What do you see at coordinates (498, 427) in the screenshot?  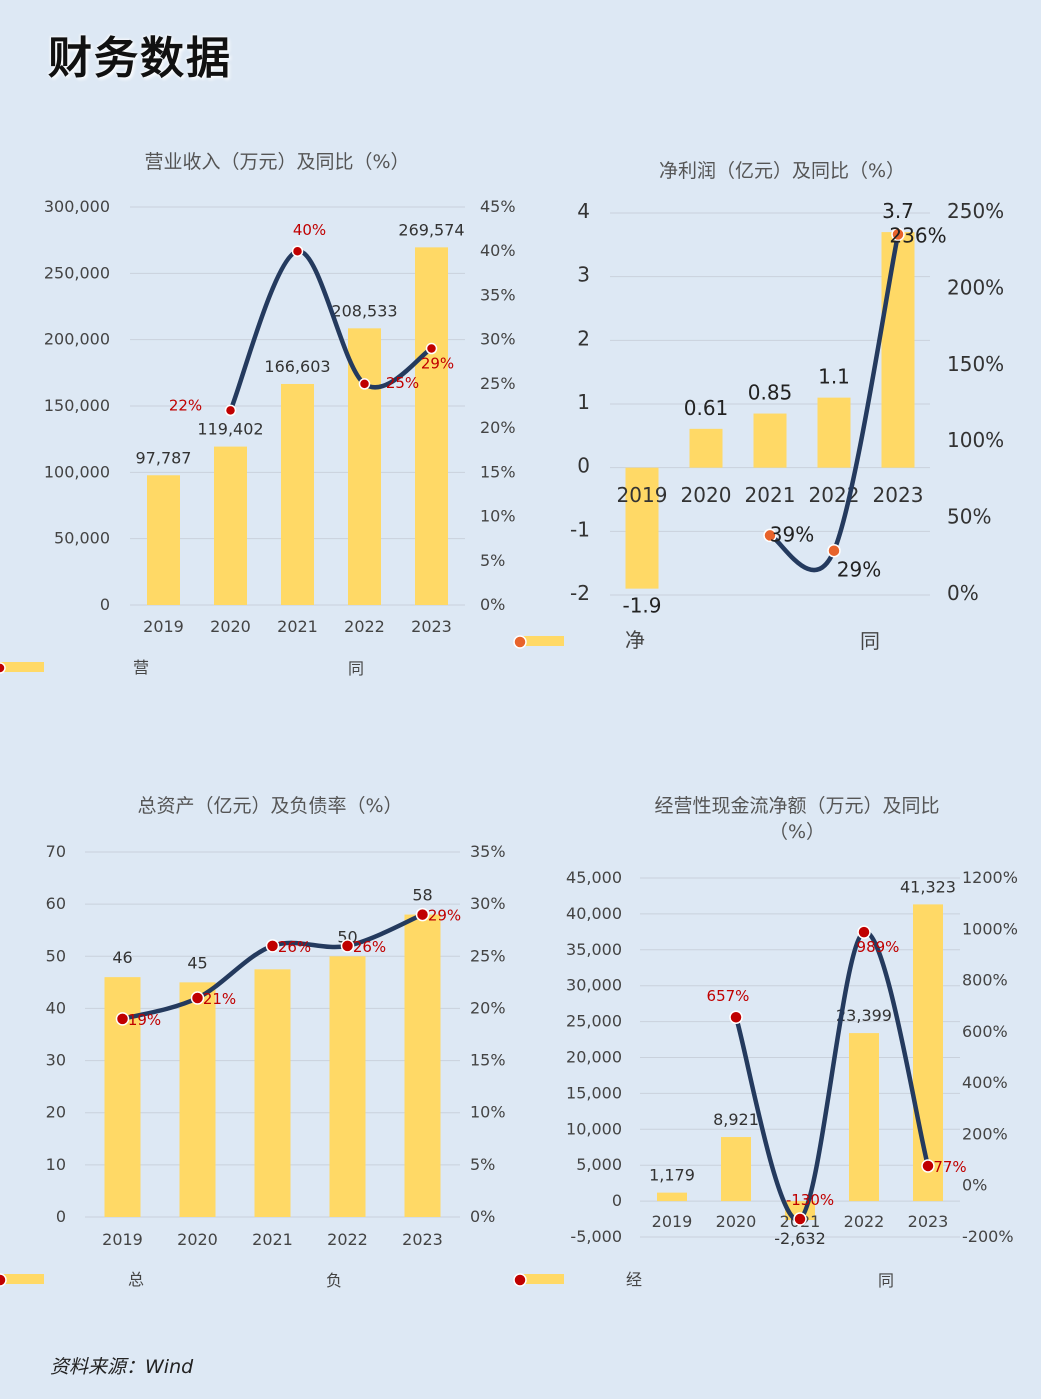 I see `y-right-tick-label: 20%` at bounding box center [498, 427].